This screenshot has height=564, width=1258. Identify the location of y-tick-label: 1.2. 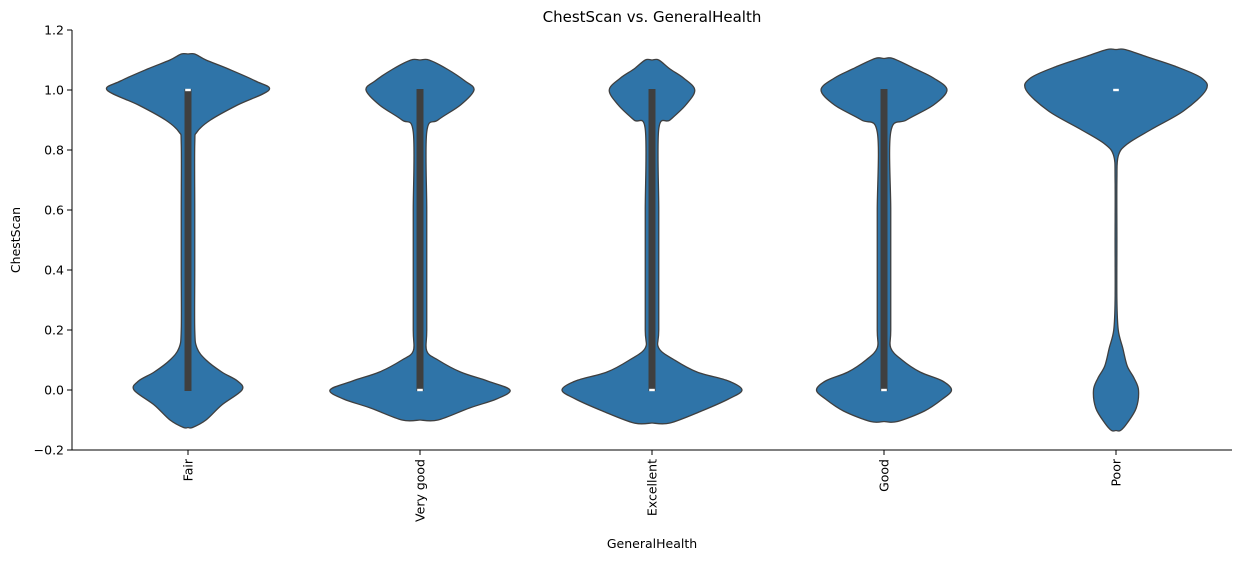
(54, 30).